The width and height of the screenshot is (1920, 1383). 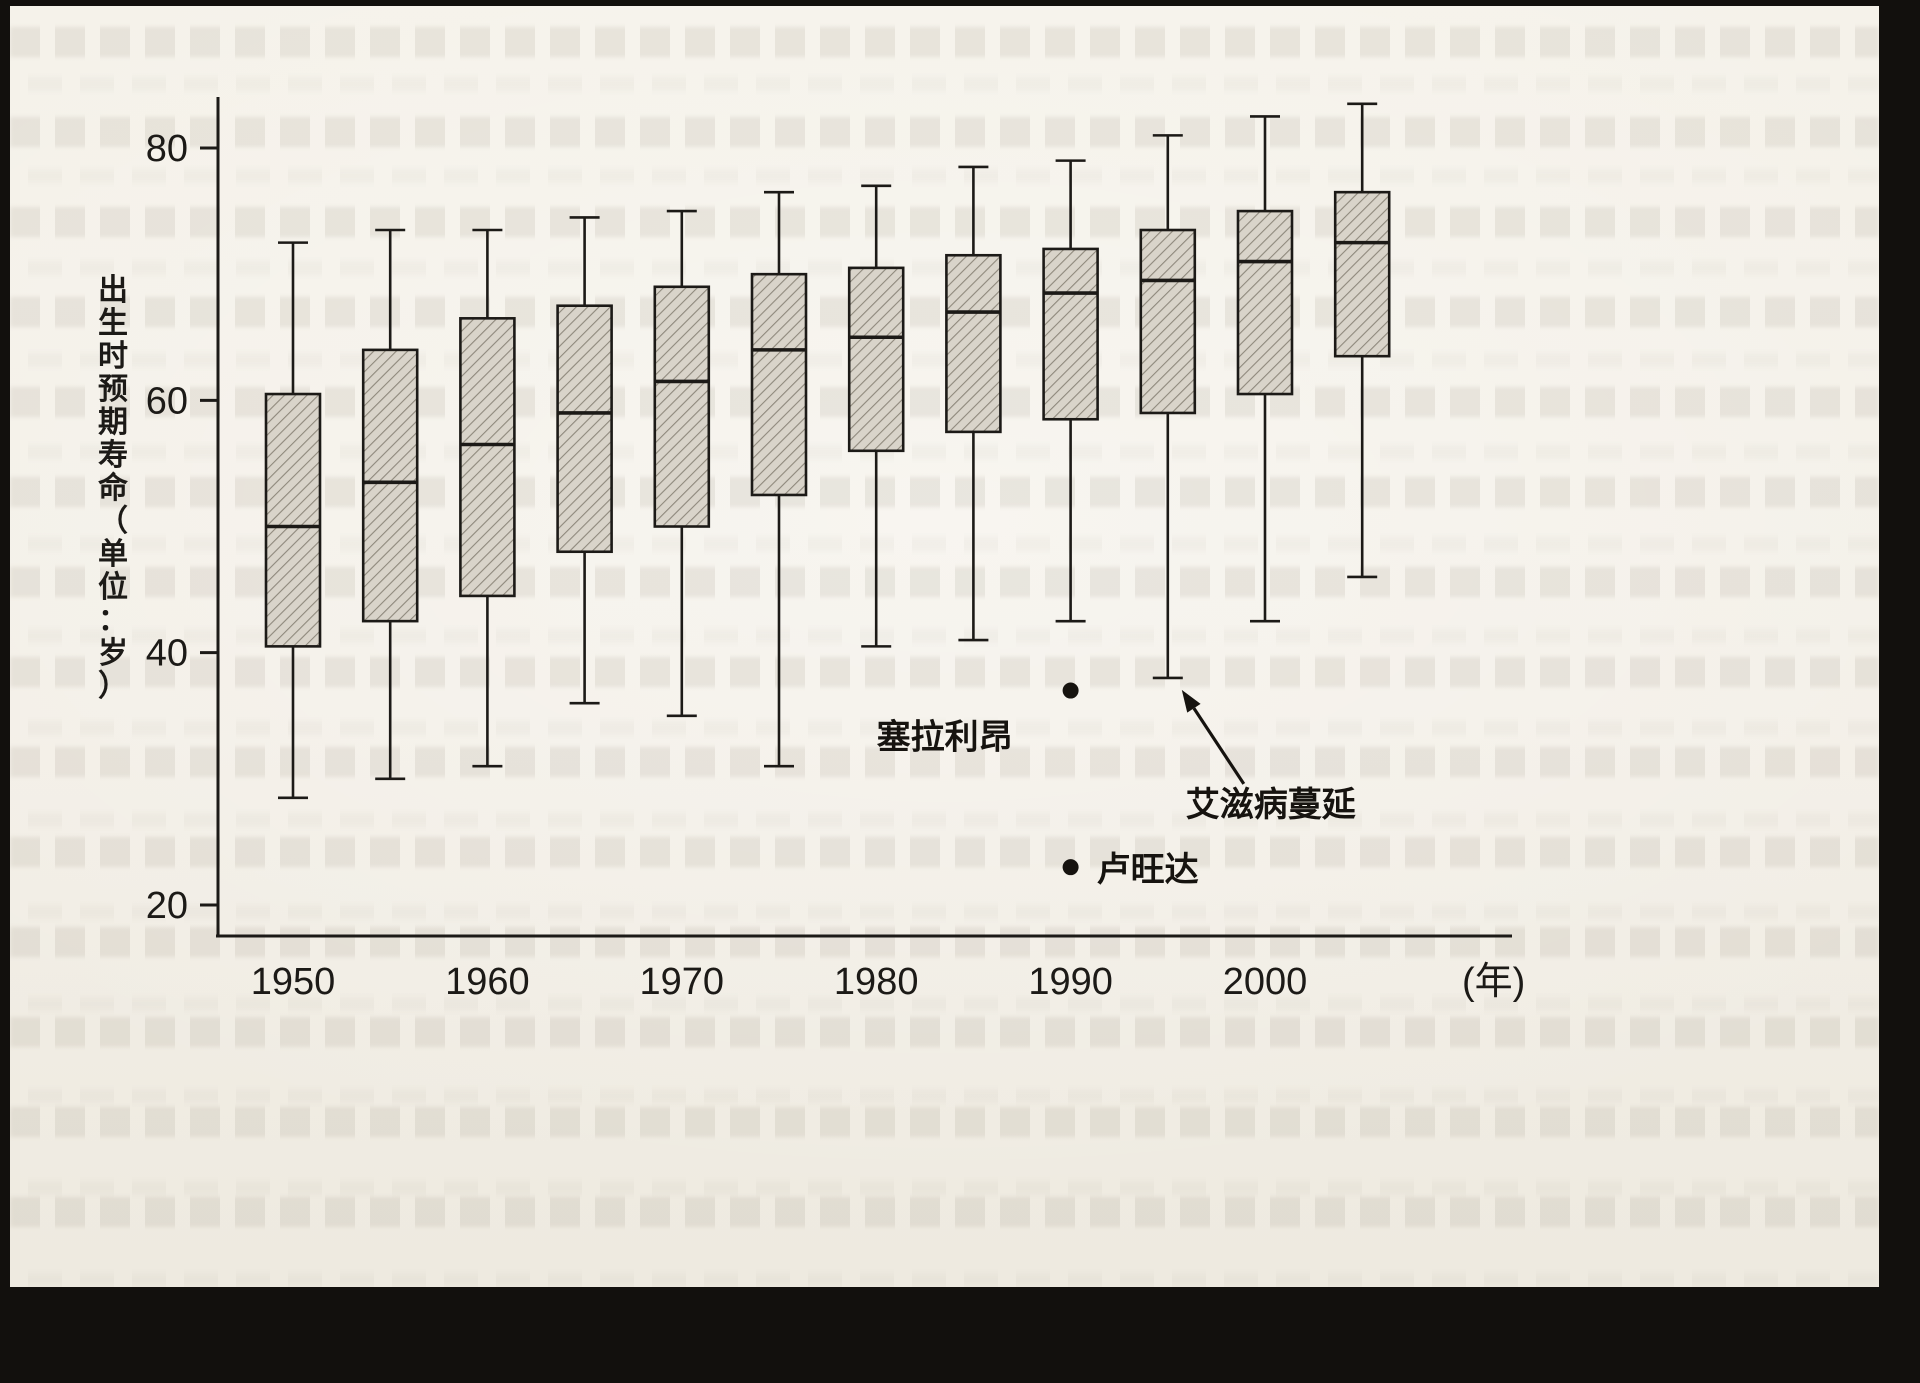 What do you see at coordinates (113, 521) in the screenshot?
I see `y-axis-title-char: （` at bounding box center [113, 521].